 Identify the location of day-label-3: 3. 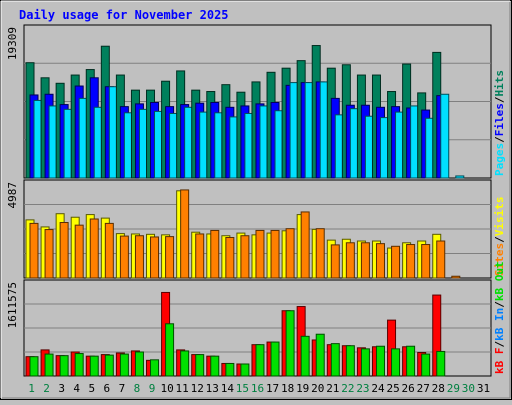
(61, 388).